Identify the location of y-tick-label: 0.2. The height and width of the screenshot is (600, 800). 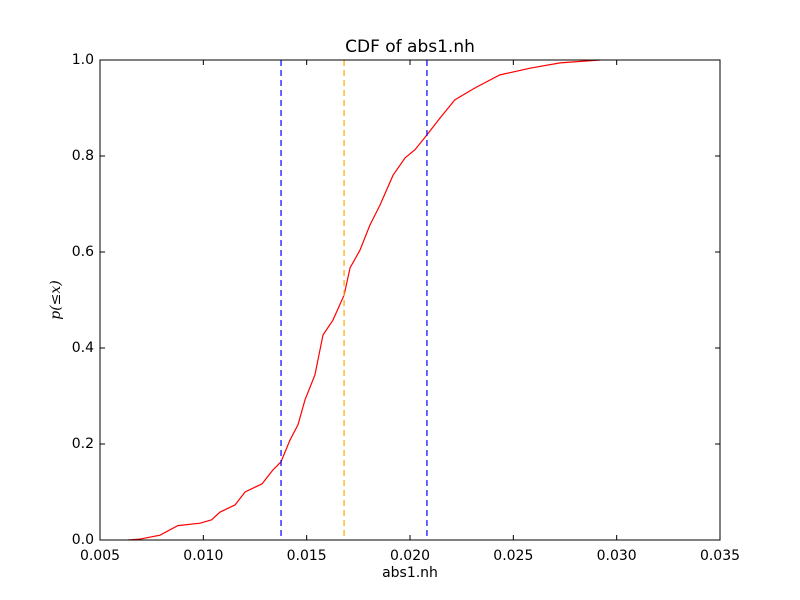
(83, 444).